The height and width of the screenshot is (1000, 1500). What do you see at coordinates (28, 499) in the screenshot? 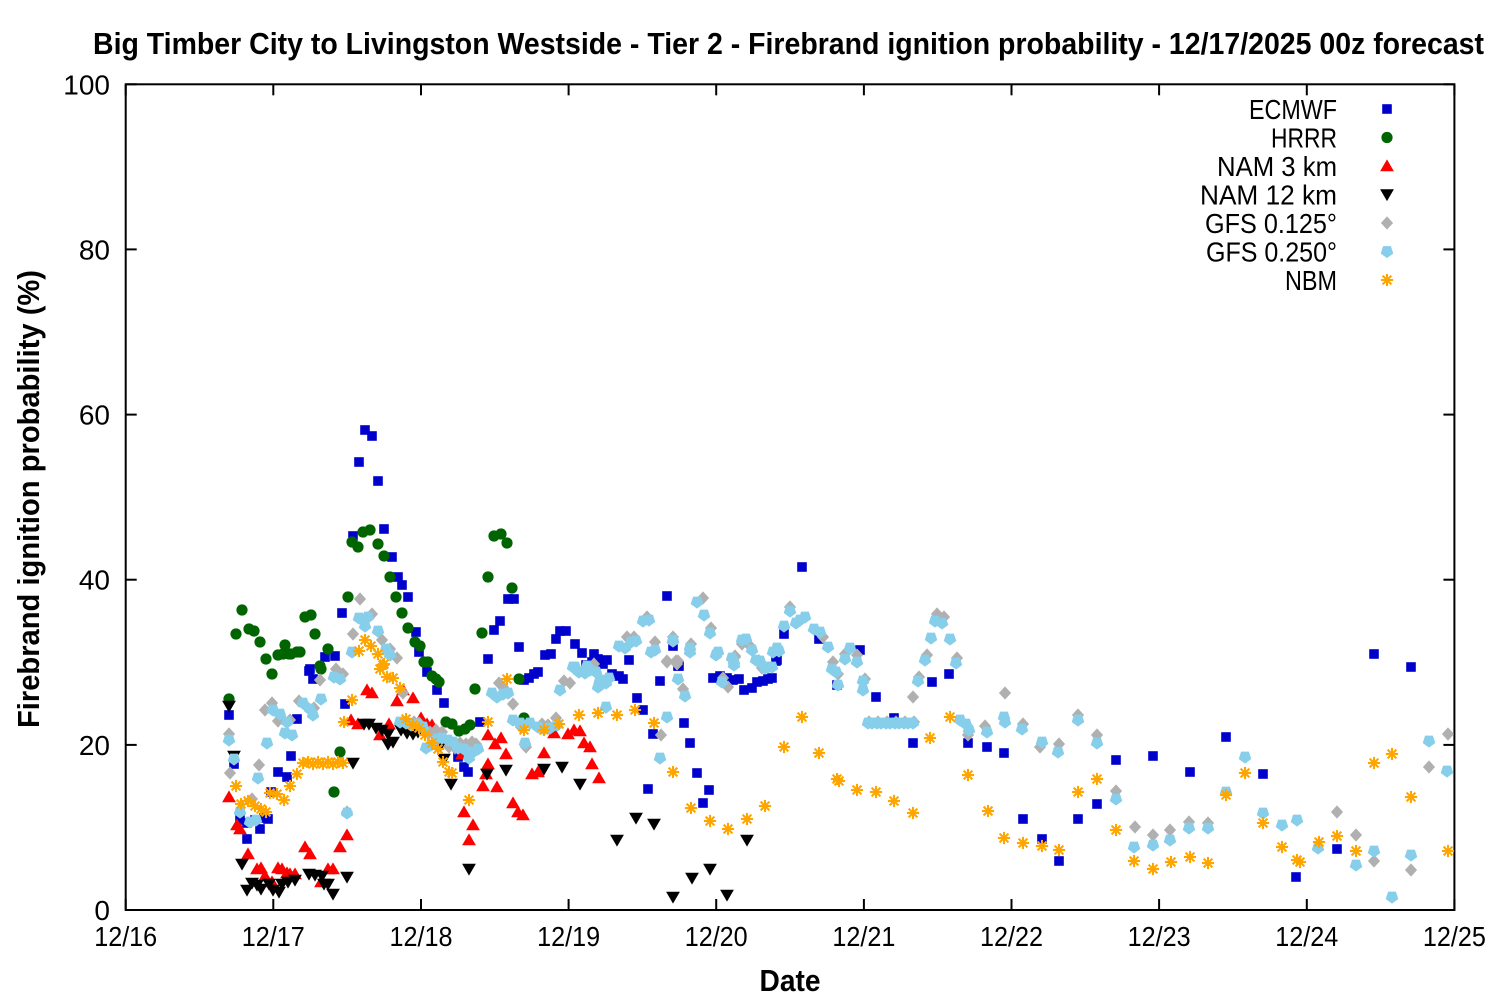
I see `svg-text:Firebrand ignition probability: Firebrand ignition probability (%)` at bounding box center [28, 499].